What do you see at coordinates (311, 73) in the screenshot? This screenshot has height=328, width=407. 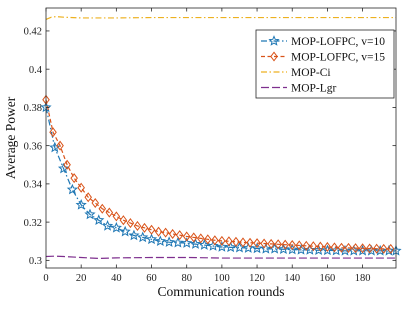 I see `legend-label: MOP-Ci` at bounding box center [311, 73].